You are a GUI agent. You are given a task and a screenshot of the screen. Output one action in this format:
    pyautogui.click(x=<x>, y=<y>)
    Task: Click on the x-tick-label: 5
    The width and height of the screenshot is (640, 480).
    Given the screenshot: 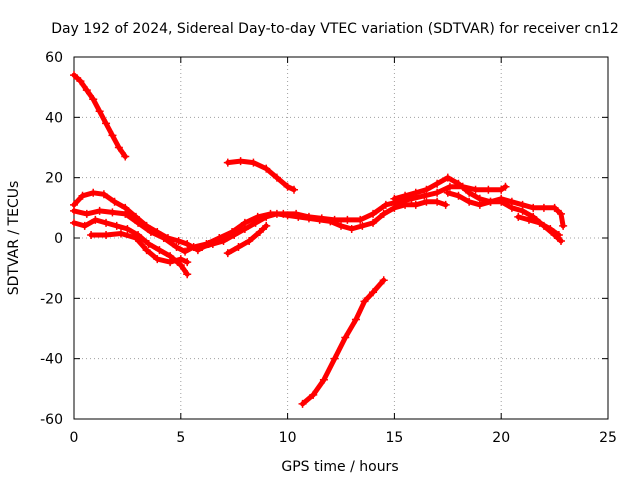 What is the action you would take?
    pyautogui.click(x=180, y=438)
    